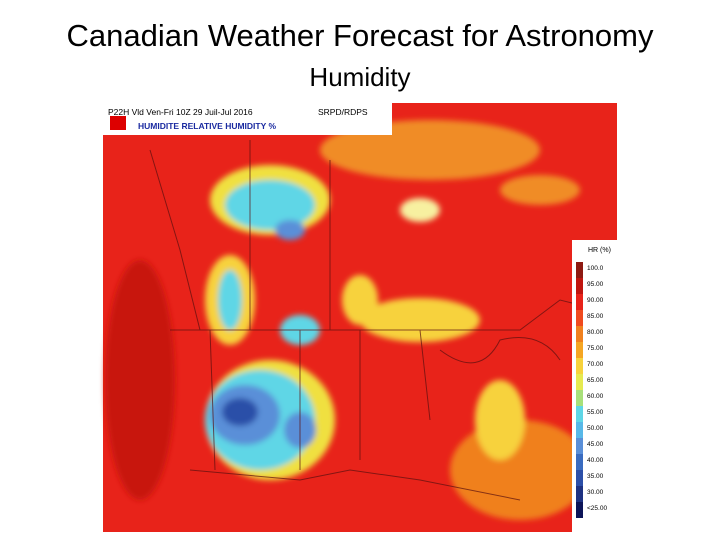 The width and height of the screenshot is (720, 540). Describe the element at coordinates (595, 396) in the screenshot. I see `legend-label: 60.00` at that location.